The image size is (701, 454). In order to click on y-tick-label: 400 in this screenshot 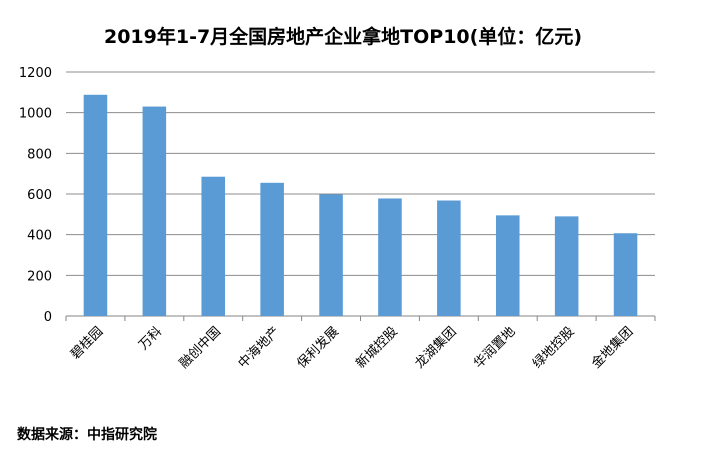, I will do `click(39, 236)`.